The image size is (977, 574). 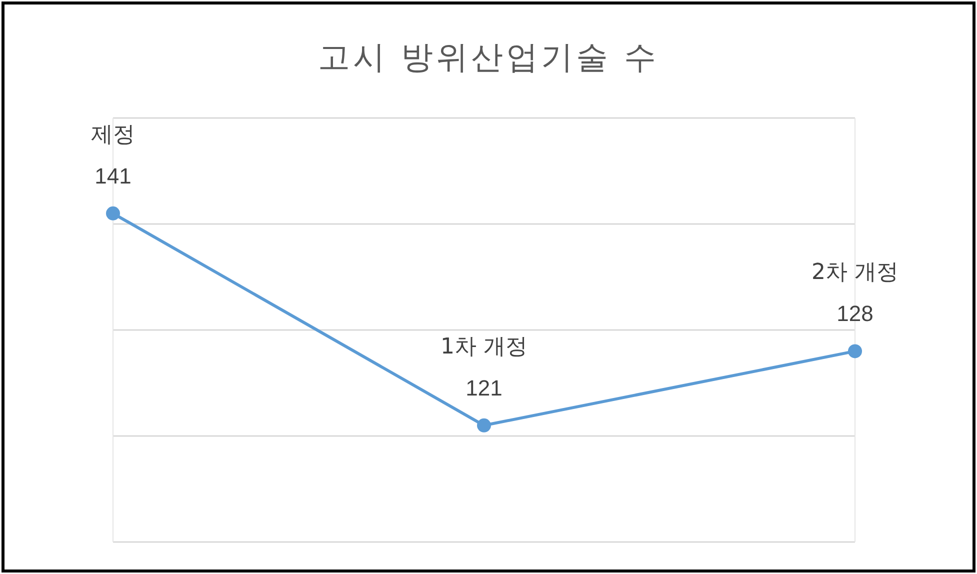 What do you see at coordinates (484, 387) in the screenshot?
I see `data-label: 121` at bounding box center [484, 387].